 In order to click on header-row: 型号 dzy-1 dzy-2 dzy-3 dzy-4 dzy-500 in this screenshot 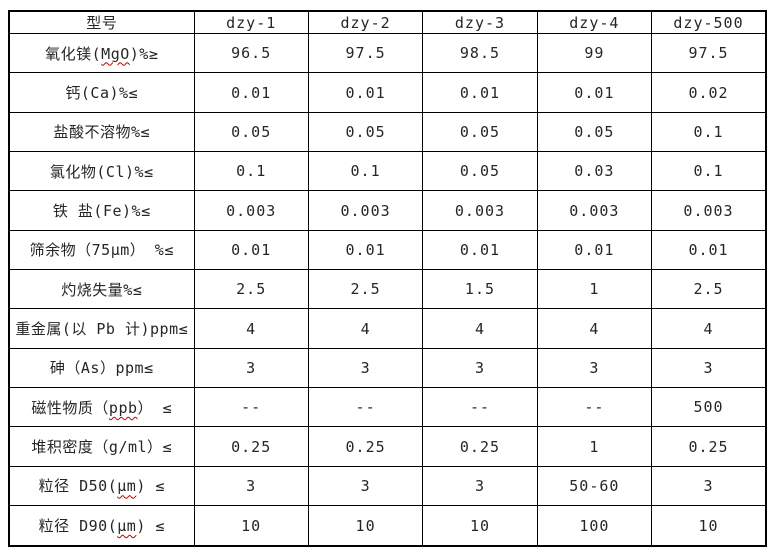, I will do `click(387, 22)`.